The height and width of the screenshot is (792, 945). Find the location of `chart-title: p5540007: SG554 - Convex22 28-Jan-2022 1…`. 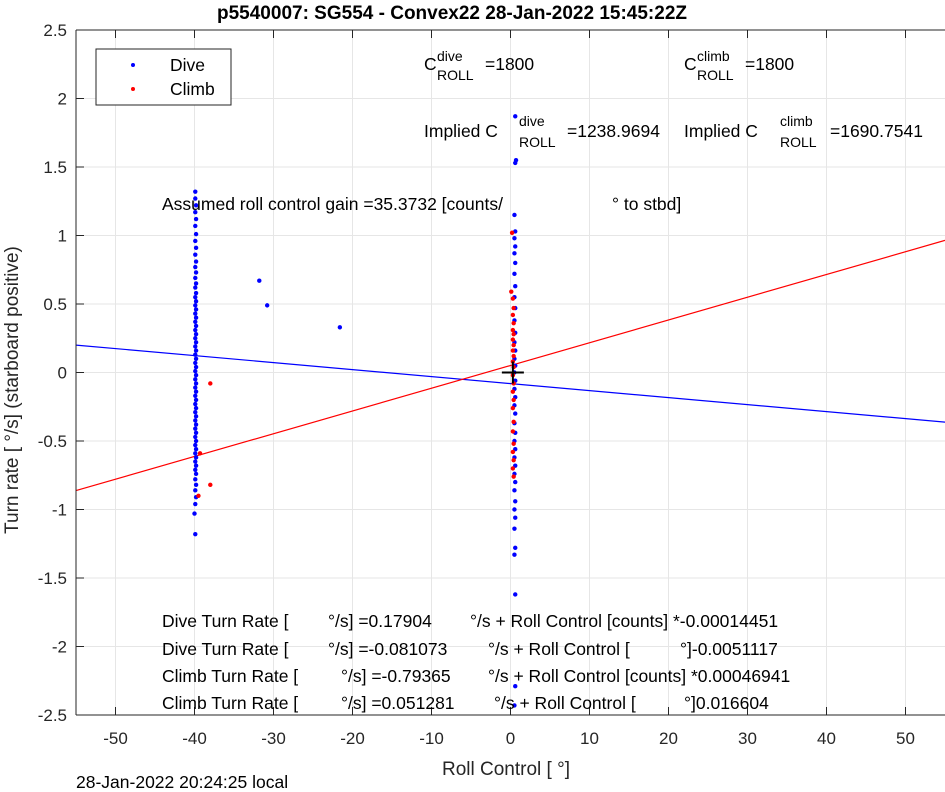

chart-title: p5540007: SG554 - Convex22 28-Jan-2022 1… is located at coordinates (452, 13).